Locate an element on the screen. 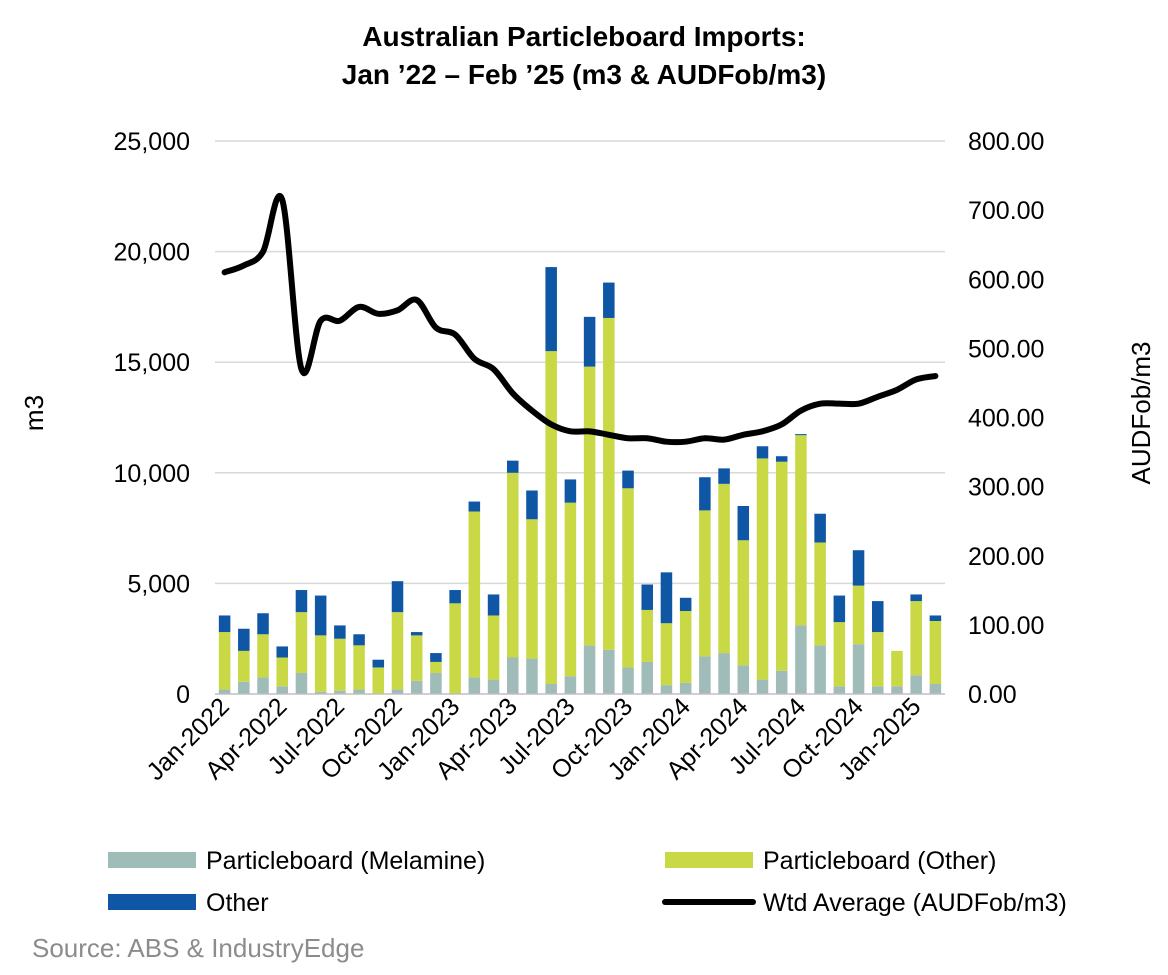 This screenshot has width=1168, height=975. y-right-tick-label: 100.00 is located at coordinates (1006, 626).